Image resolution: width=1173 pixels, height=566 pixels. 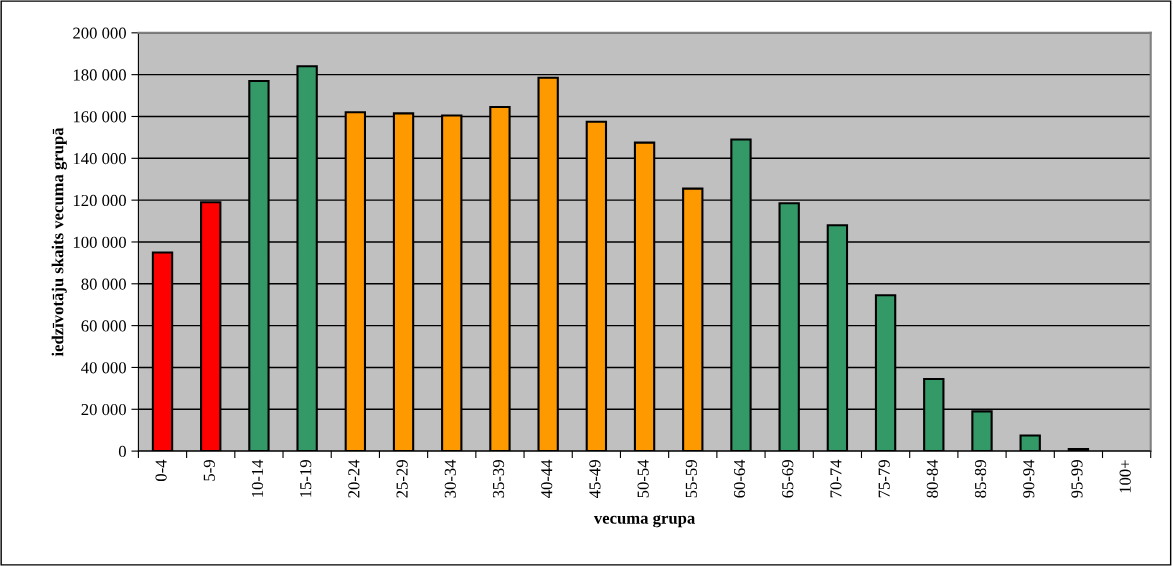 What do you see at coordinates (836, 478) in the screenshot?
I see `x-tick-label: 70-74` at bounding box center [836, 478].